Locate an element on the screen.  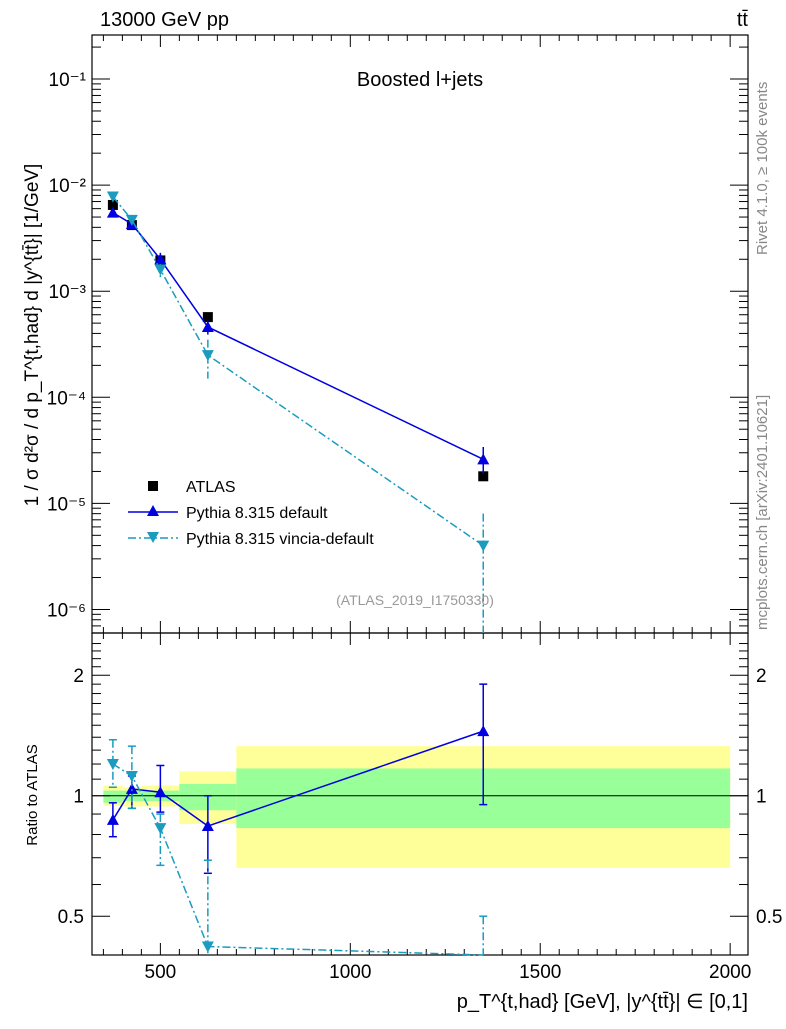
y-tick-label: 10⁻³ is located at coordinates (68, 292).